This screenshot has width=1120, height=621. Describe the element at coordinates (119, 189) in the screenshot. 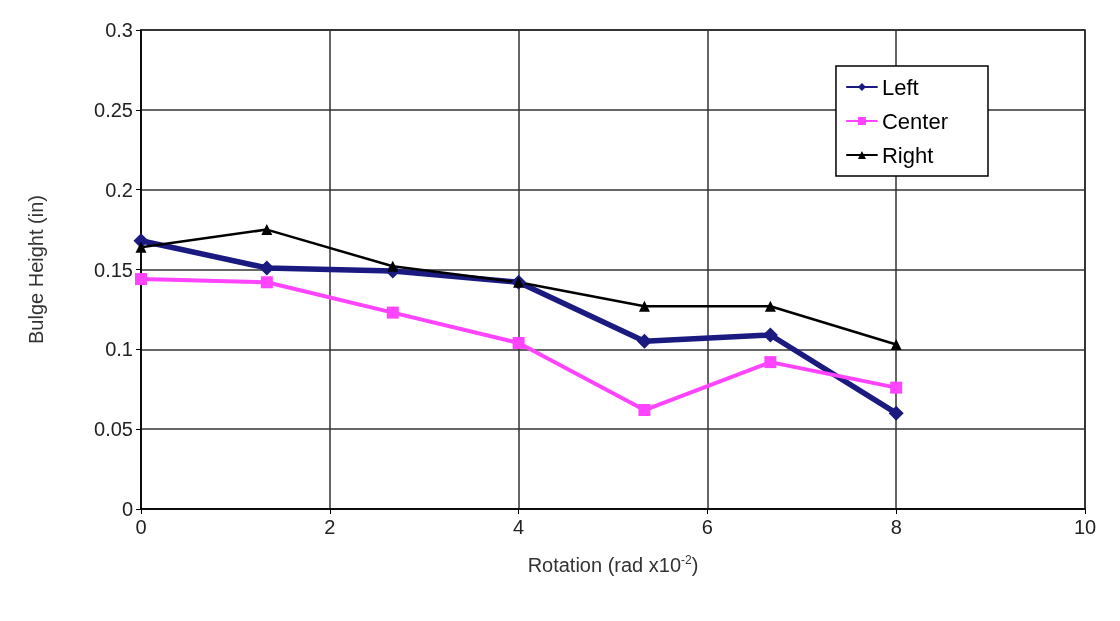

I see `y-tick-label: 0.2` at that location.